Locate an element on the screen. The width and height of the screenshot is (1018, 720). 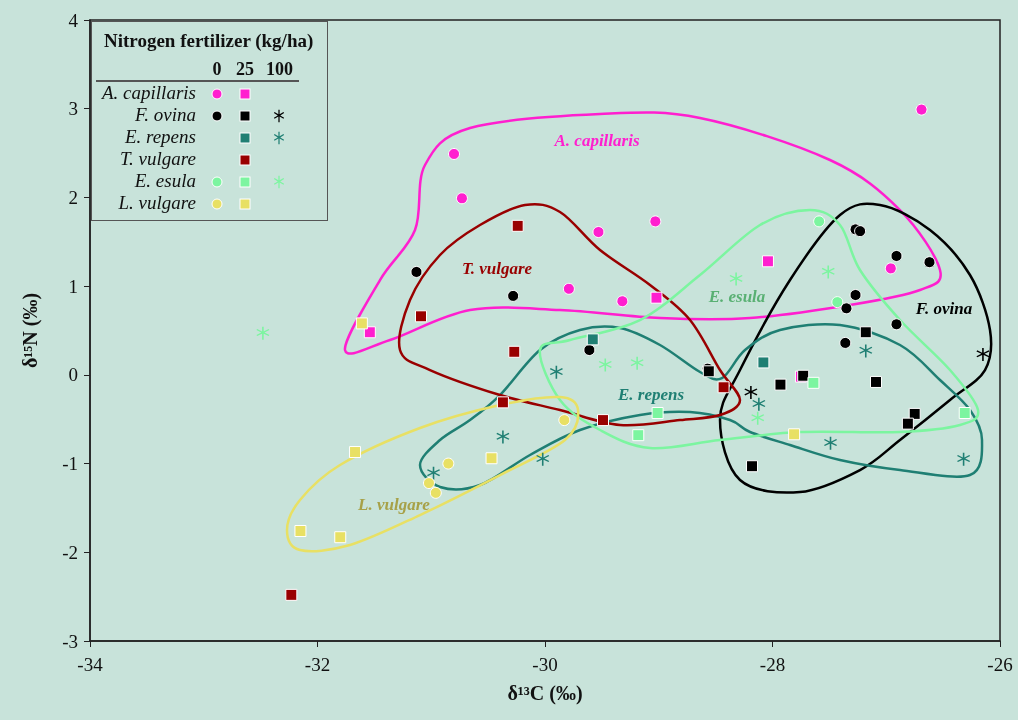
x-tick-label: -30 is located at coordinates (545, 664).